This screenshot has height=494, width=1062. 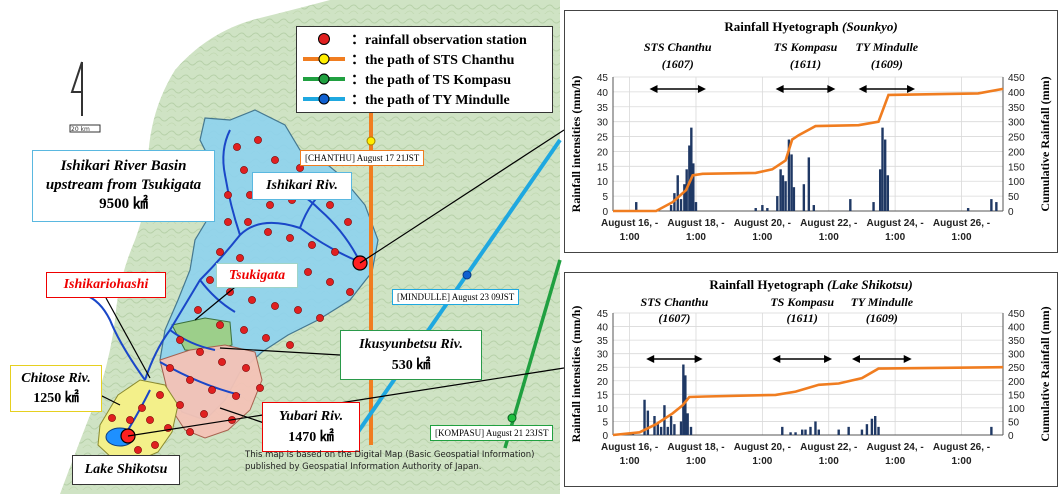 I want to click on sounkyo-y-tick-label: 25, so click(x=603, y=138).